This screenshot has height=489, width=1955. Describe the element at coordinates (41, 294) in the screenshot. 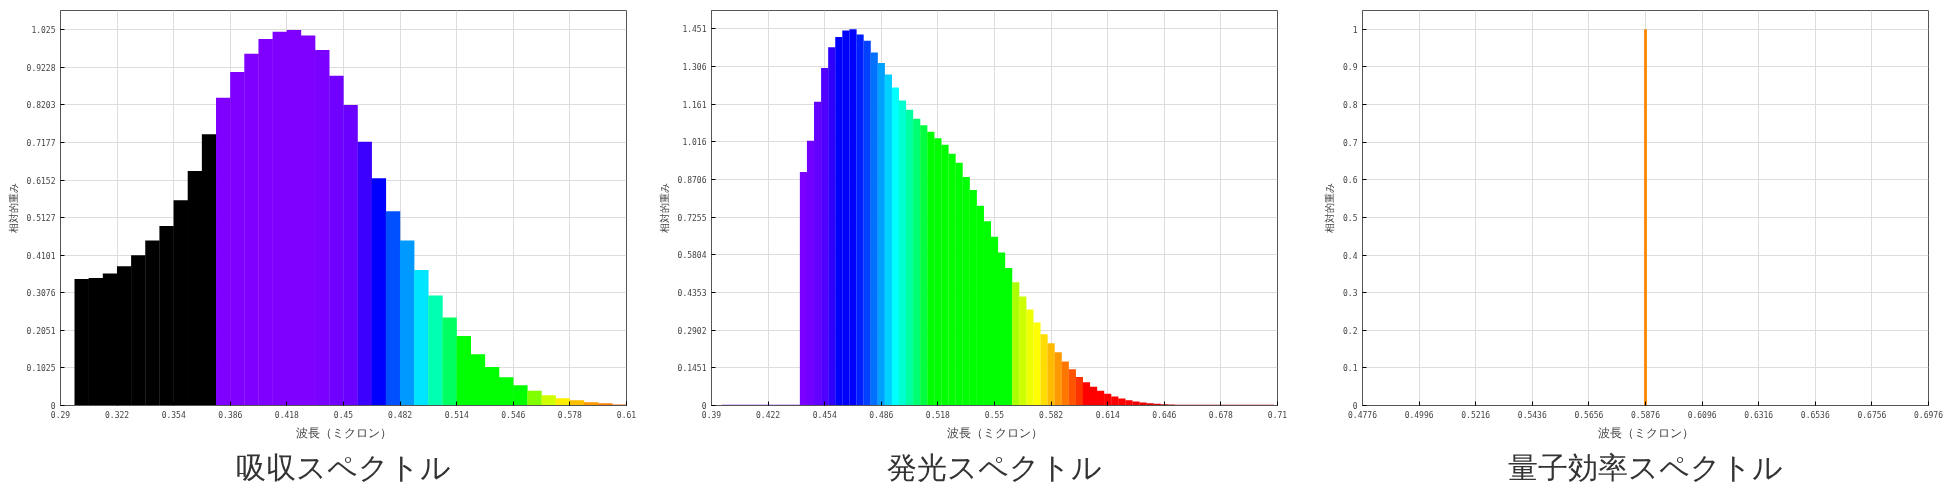

I see `y-tick-label: 0.3076` at that location.